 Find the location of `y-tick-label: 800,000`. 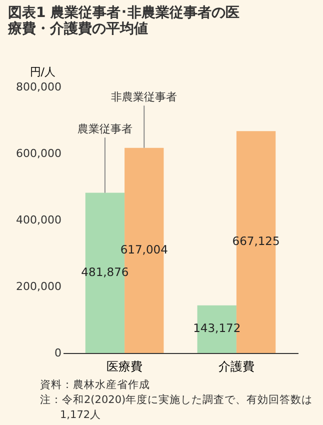

y-tick-label: 800,000 is located at coordinates (39, 87).